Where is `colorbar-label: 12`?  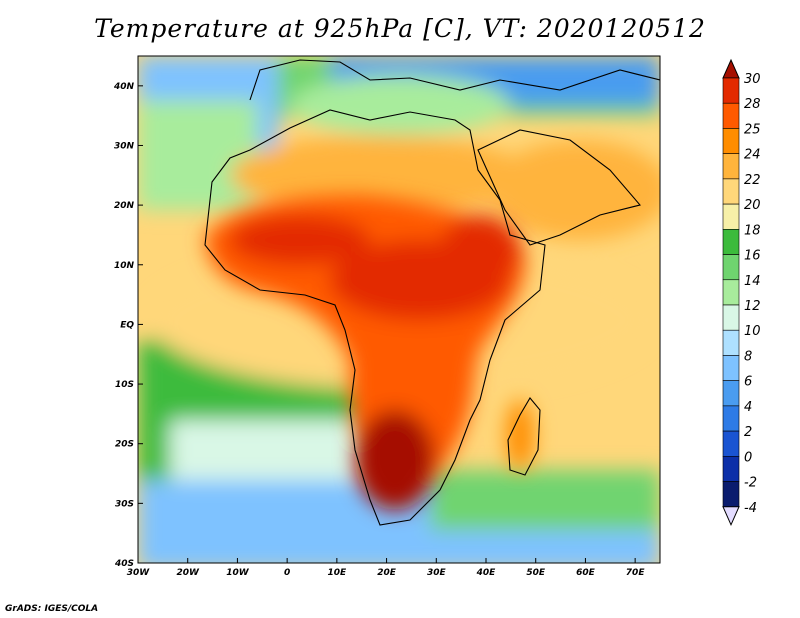 colorbar-label: 12 is located at coordinates (752, 306).